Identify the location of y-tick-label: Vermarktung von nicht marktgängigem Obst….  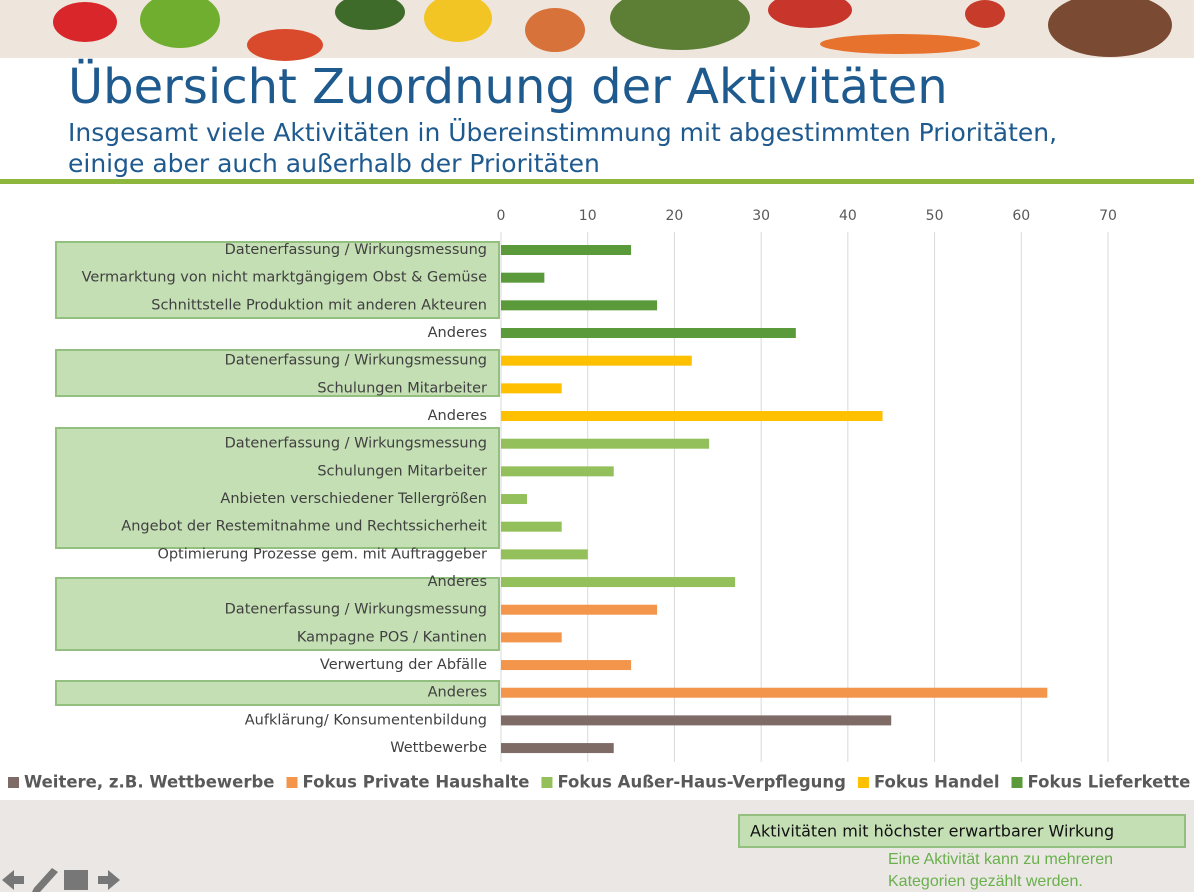
(284, 278).